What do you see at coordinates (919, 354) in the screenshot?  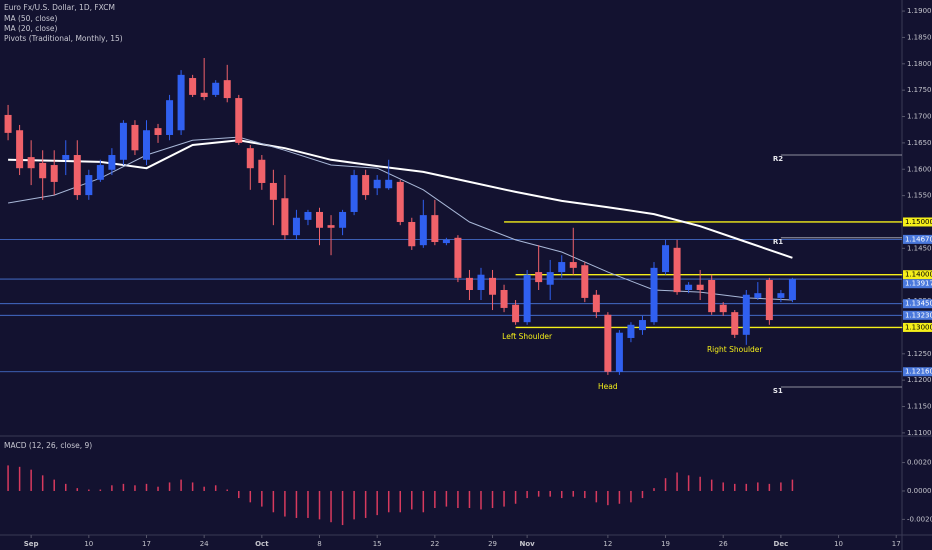 I see `y-tick-label: 1.12500` at bounding box center [919, 354].